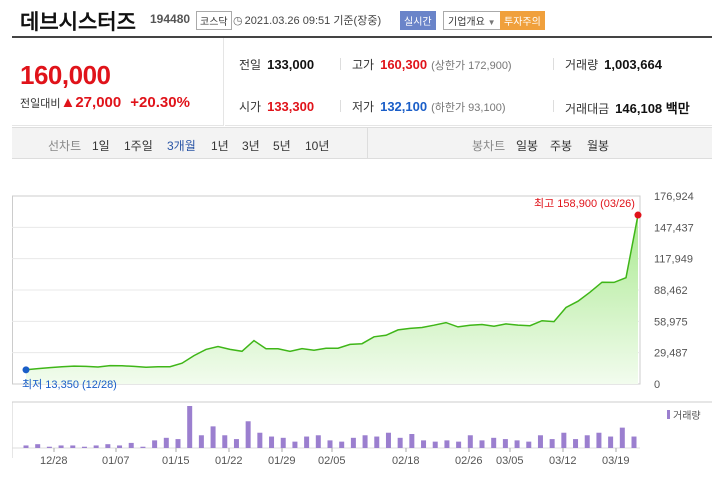 The image size is (712, 482). Describe the element at coordinates (317, 146) in the screenshot. I see `period-10y: 10년` at that location.